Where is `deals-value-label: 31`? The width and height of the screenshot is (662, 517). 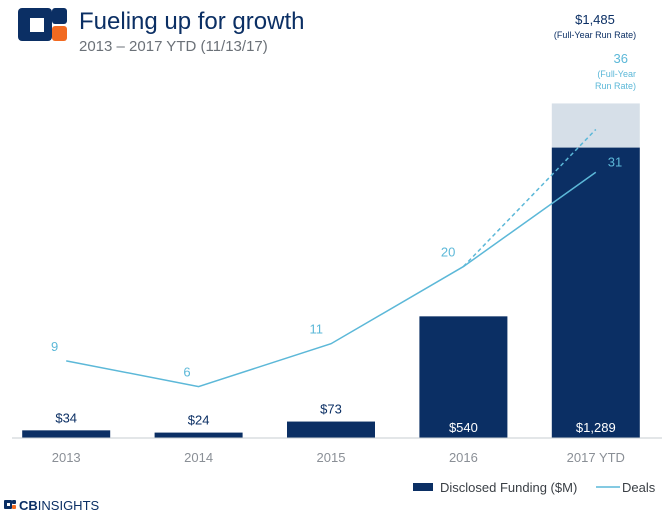 deals-value-label: 31 is located at coordinates (615, 161).